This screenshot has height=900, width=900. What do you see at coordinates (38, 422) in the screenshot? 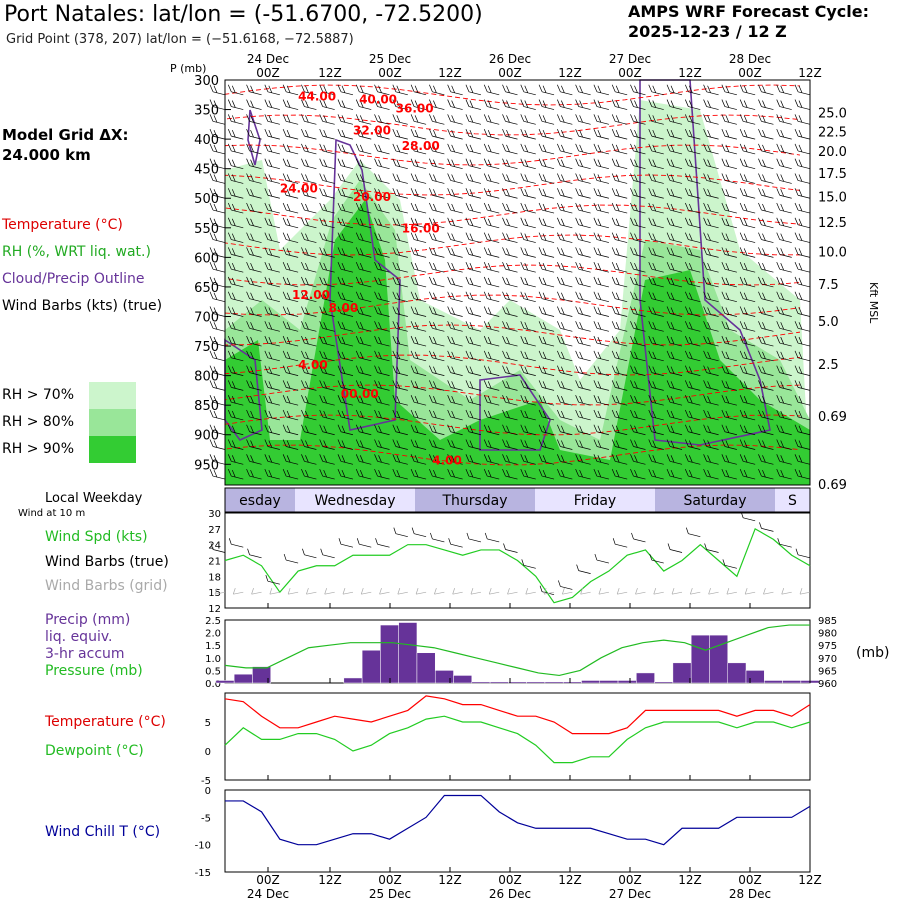
I see `rh80-label: RH > 80%` at bounding box center [38, 422].